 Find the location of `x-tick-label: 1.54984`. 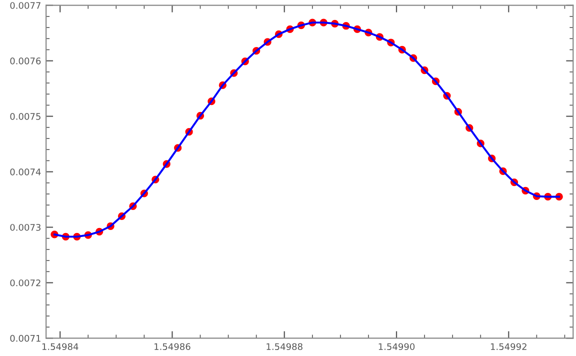

x-tick-label: 1.54984 is located at coordinates (60, 346).